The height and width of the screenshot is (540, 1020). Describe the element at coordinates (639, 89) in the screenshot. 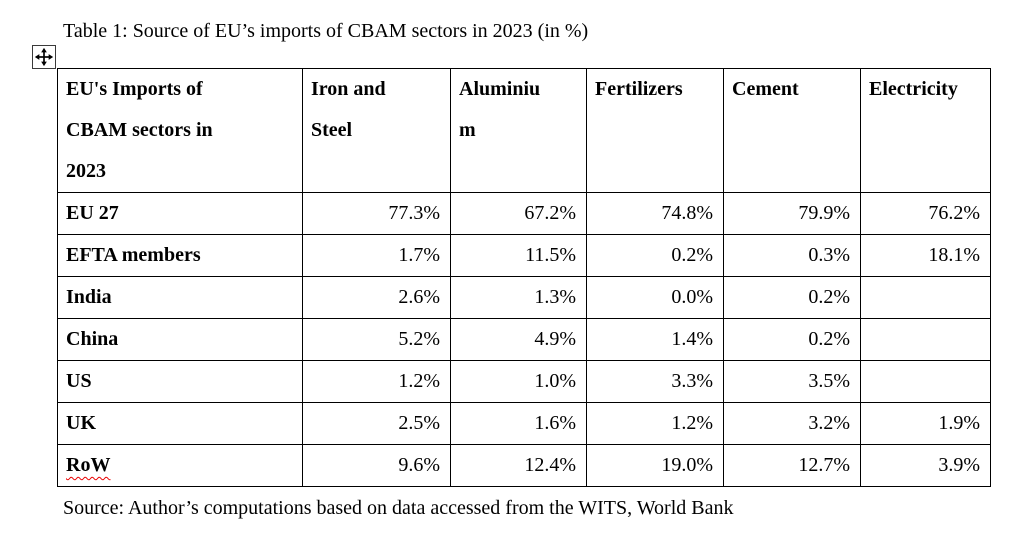

I see `header-text: Fertilizers` at that location.